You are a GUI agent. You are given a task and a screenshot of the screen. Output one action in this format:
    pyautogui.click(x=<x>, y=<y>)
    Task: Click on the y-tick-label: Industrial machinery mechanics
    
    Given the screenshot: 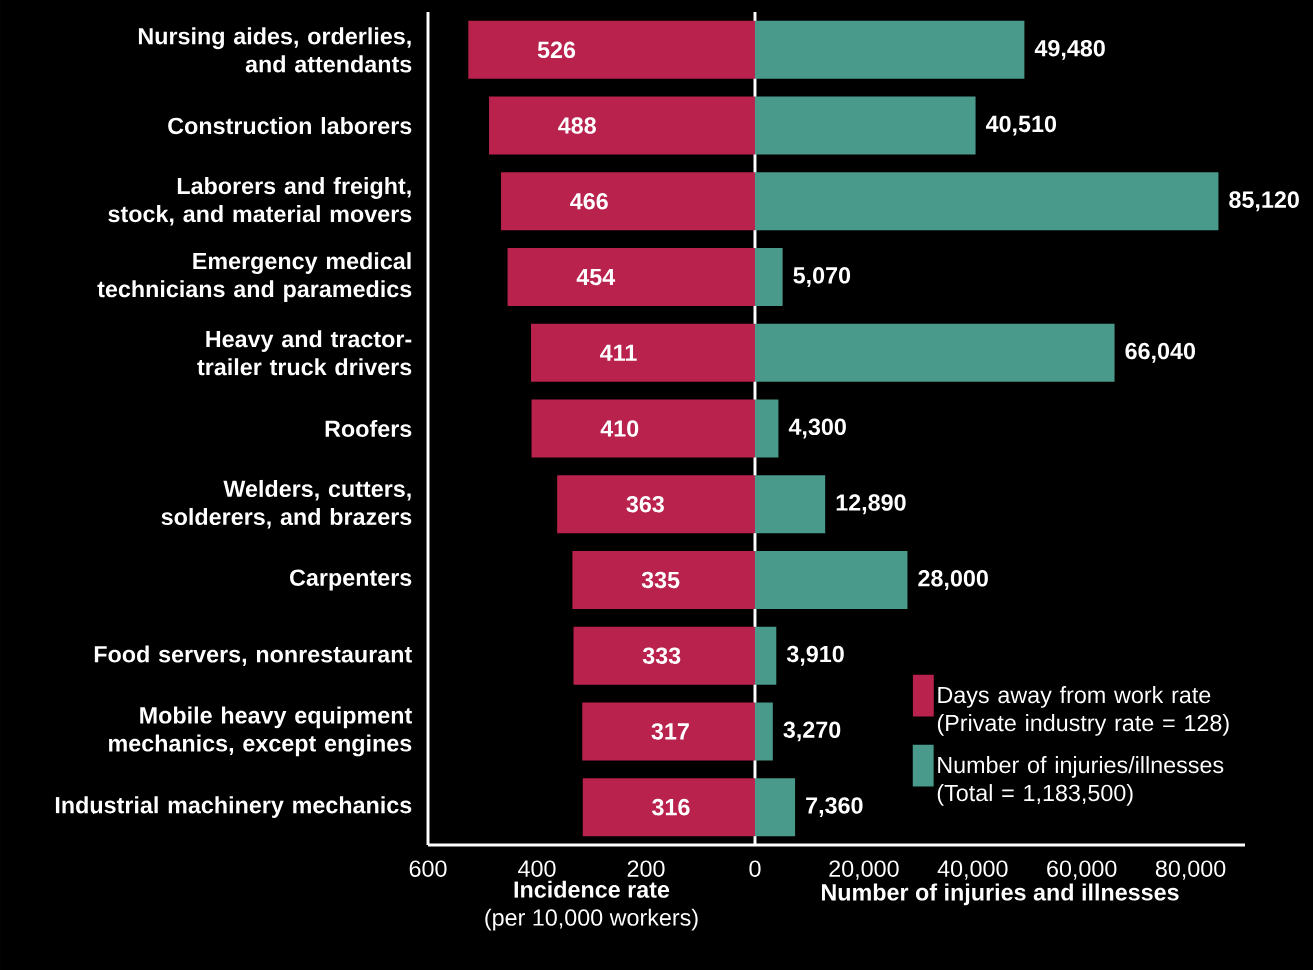 What is the action you would take?
    pyautogui.click(x=233, y=807)
    